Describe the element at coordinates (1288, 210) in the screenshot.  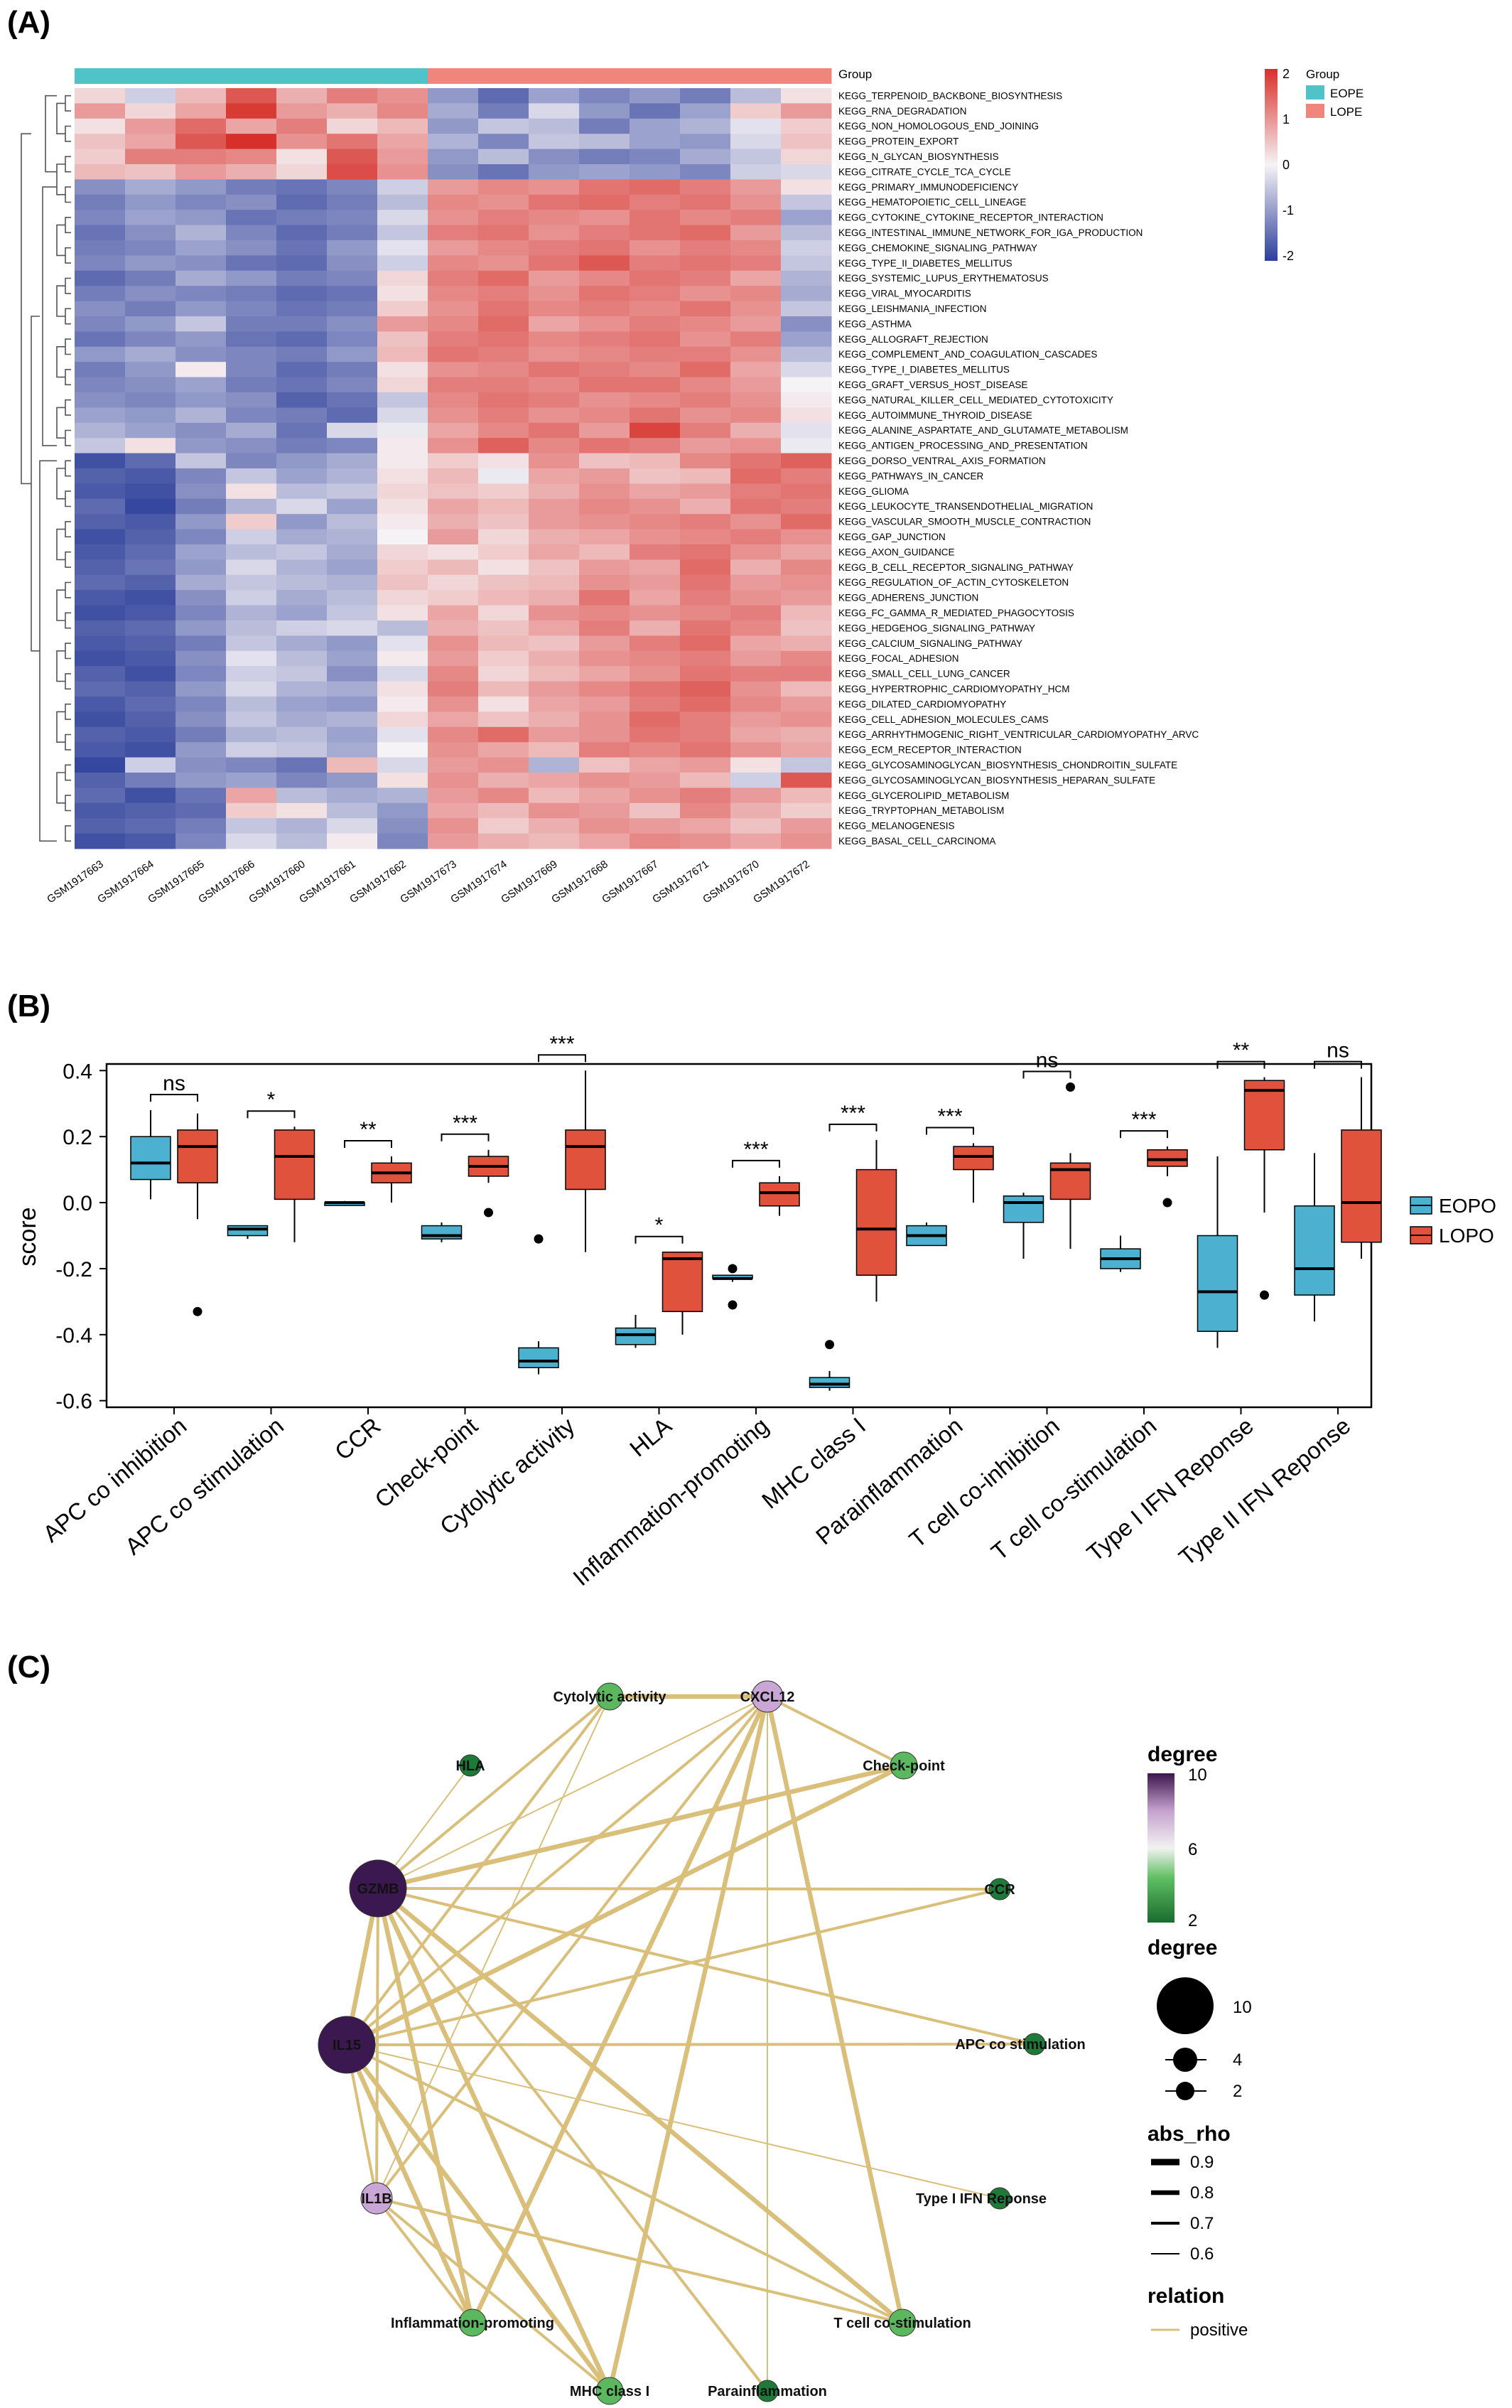
I see `heatmap-scale-tick: -1` at that location.